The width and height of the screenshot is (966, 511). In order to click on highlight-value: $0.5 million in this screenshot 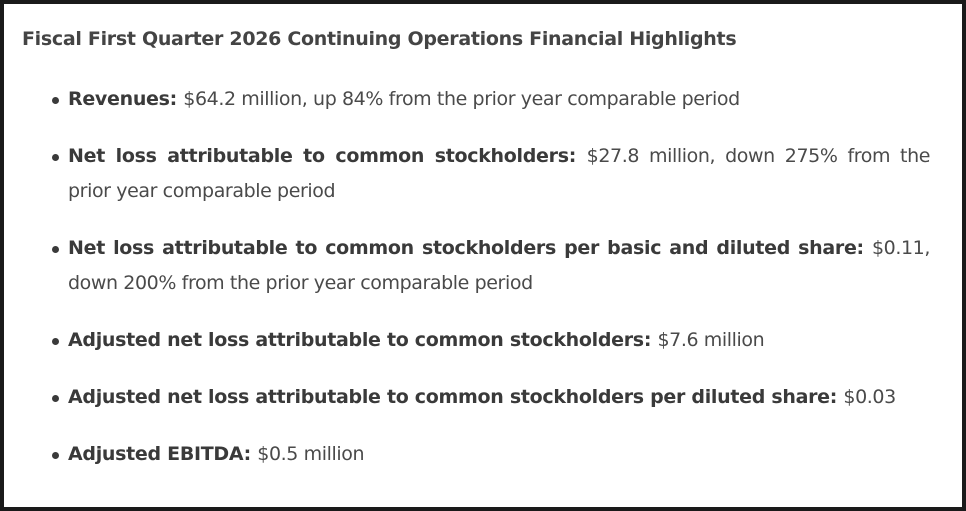, I will do `click(311, 454)`.